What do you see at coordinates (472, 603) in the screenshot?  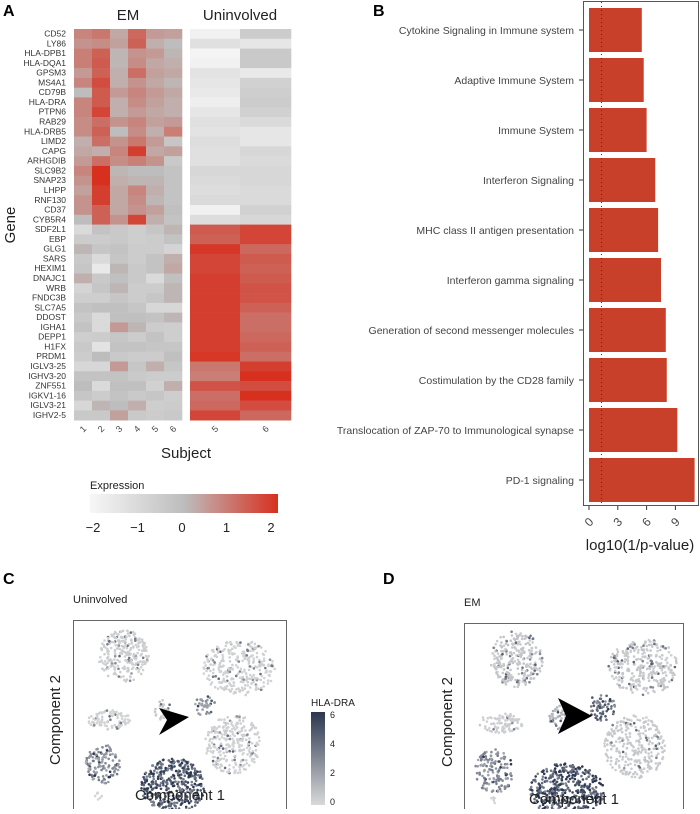 I see `scatter-title-em: EM` at bounding box center [472, 603].